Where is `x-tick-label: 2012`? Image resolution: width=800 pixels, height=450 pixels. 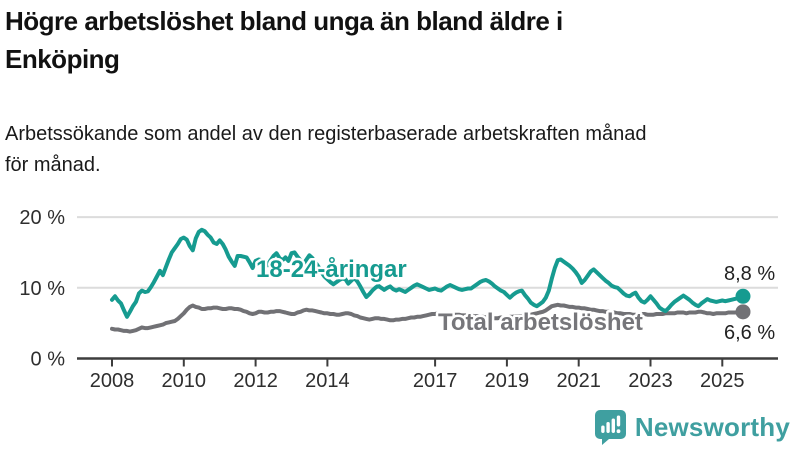 x-tick-label: 2012 is located at coordinates (255, 381).